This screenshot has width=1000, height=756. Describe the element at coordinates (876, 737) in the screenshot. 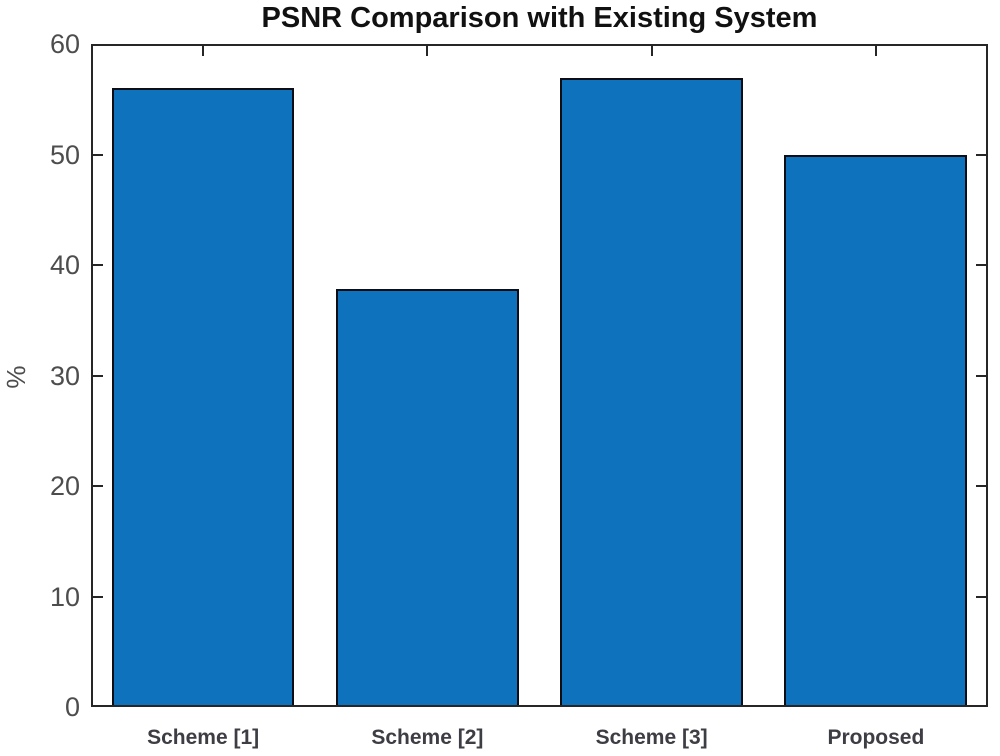

I see `x-category-label: Proposed` at that location.